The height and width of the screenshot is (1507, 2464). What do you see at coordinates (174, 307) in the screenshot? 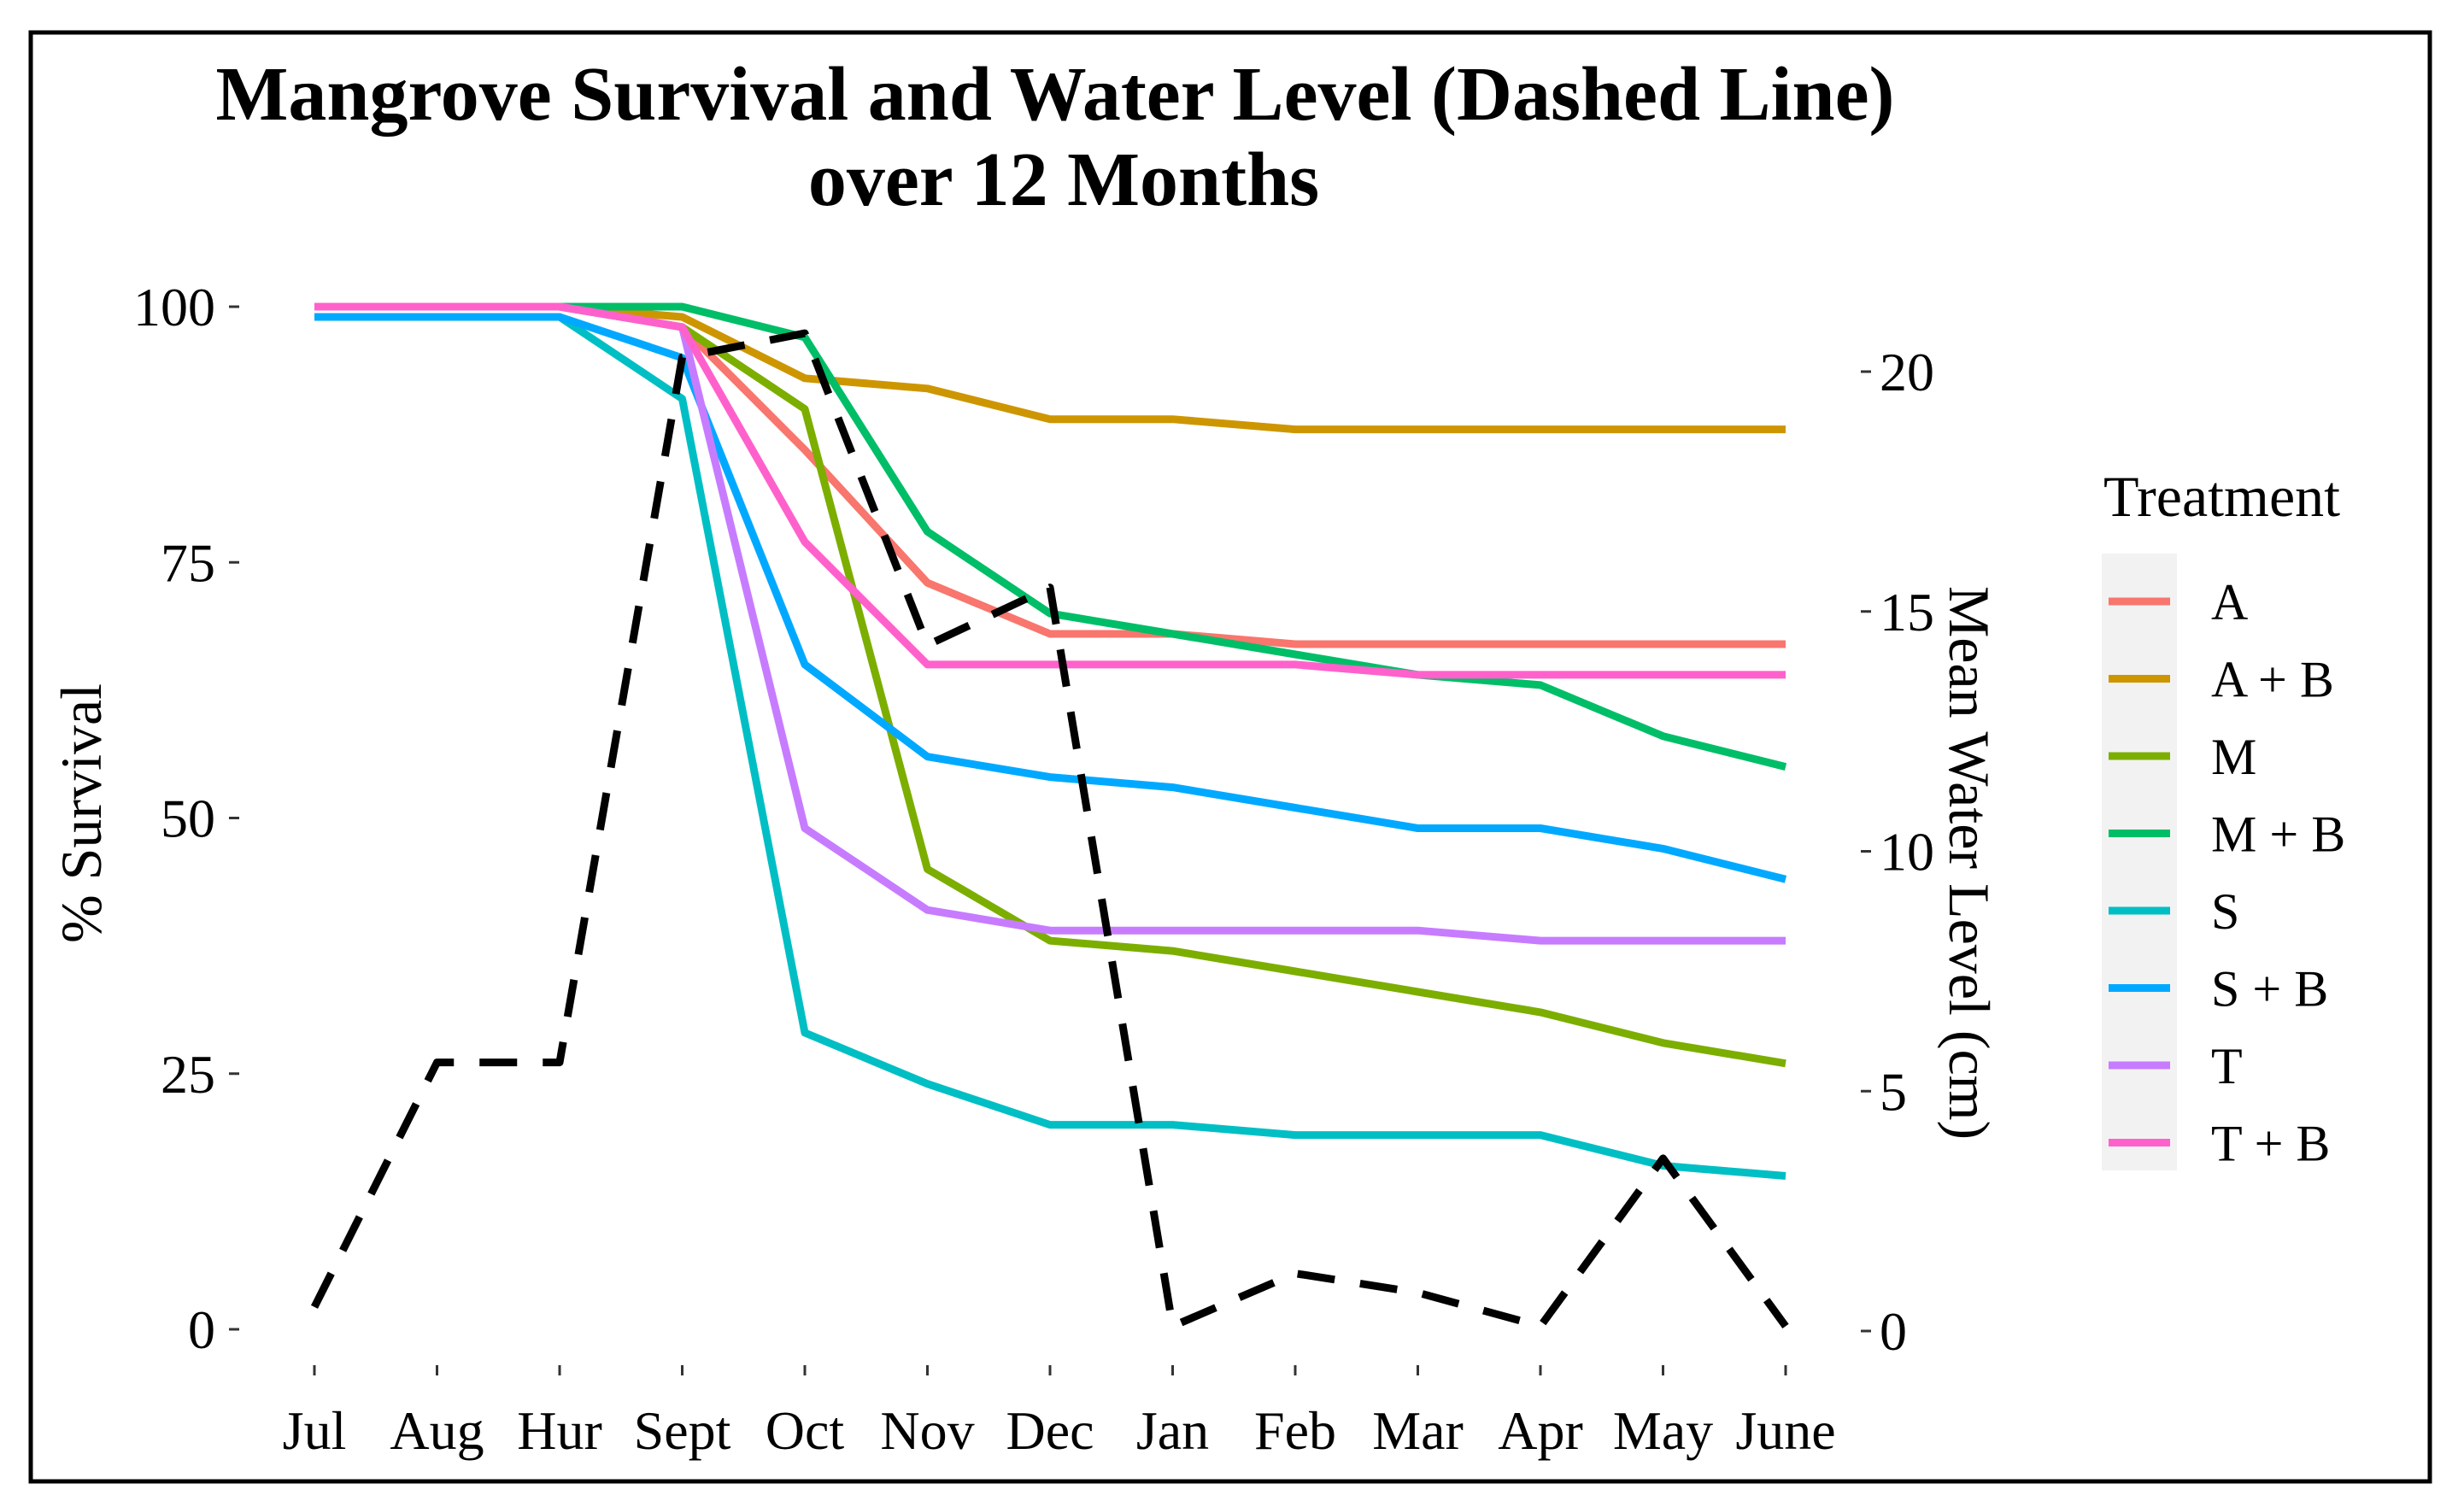
I see `y-tick-label-100: 100` at bounding box center [174, 307].